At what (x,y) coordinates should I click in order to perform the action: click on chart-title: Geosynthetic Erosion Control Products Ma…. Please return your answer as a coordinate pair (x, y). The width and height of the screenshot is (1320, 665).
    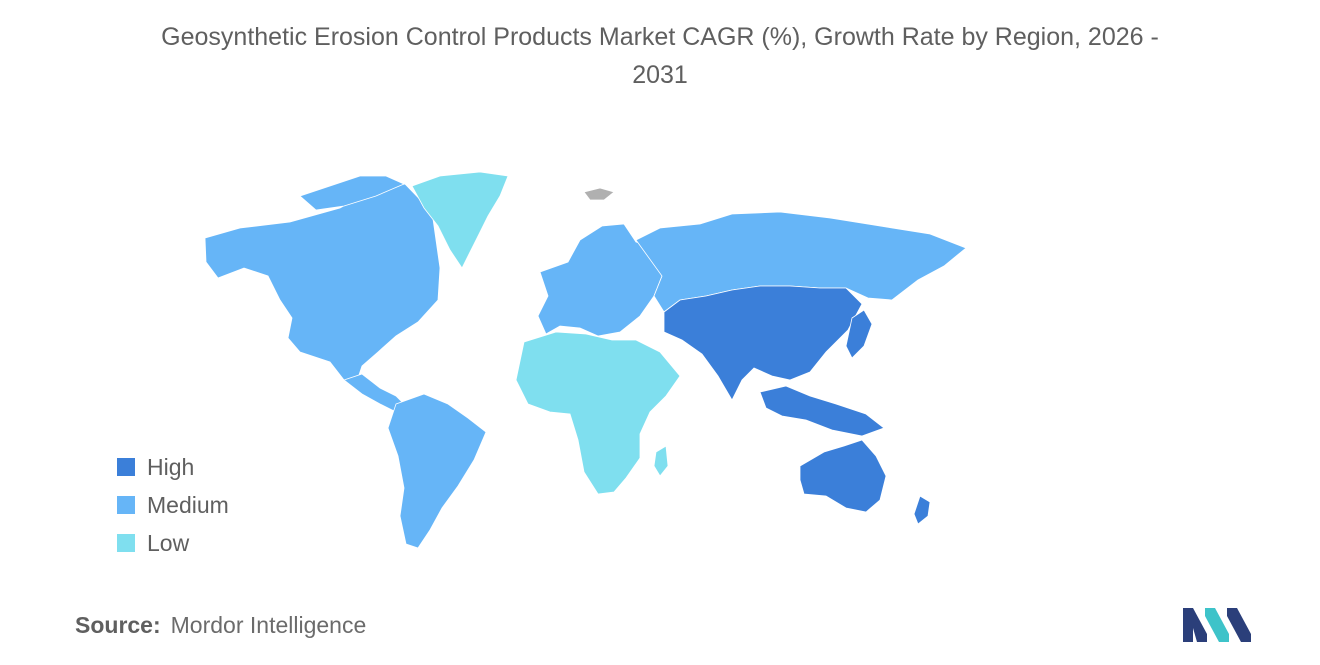
    Looking at the image, I should click on (660, 56).